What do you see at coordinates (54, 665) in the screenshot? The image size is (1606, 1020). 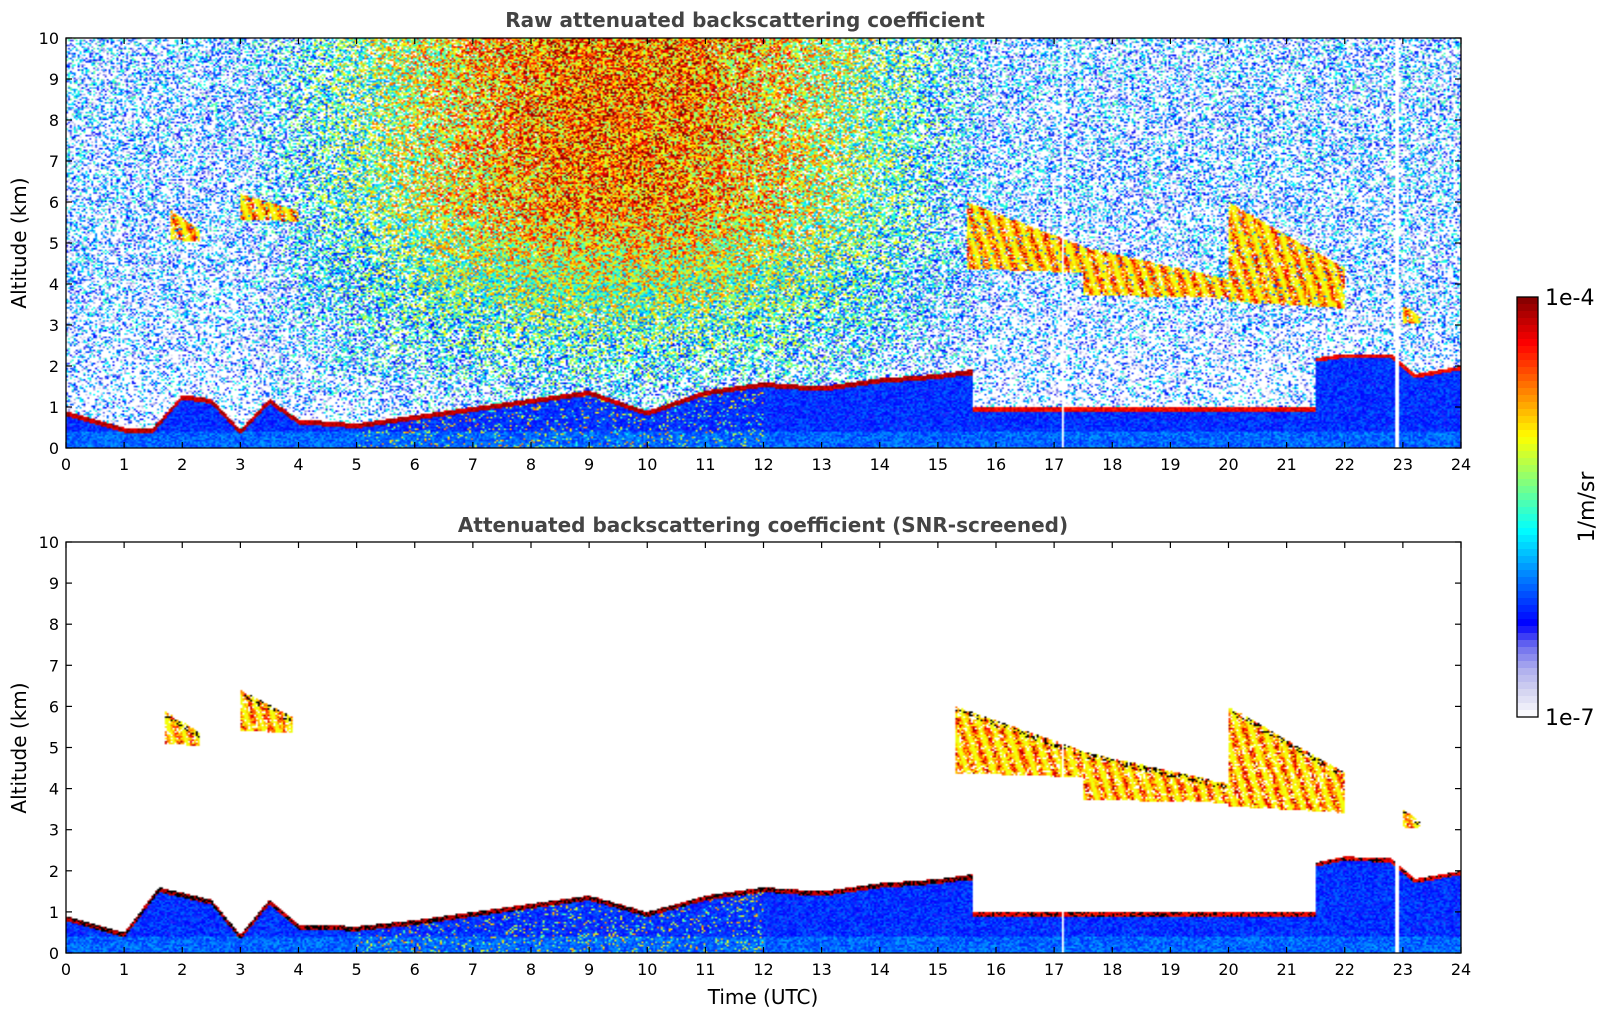 I see `y-tick-label: 7` at bounding box center [54, 665].